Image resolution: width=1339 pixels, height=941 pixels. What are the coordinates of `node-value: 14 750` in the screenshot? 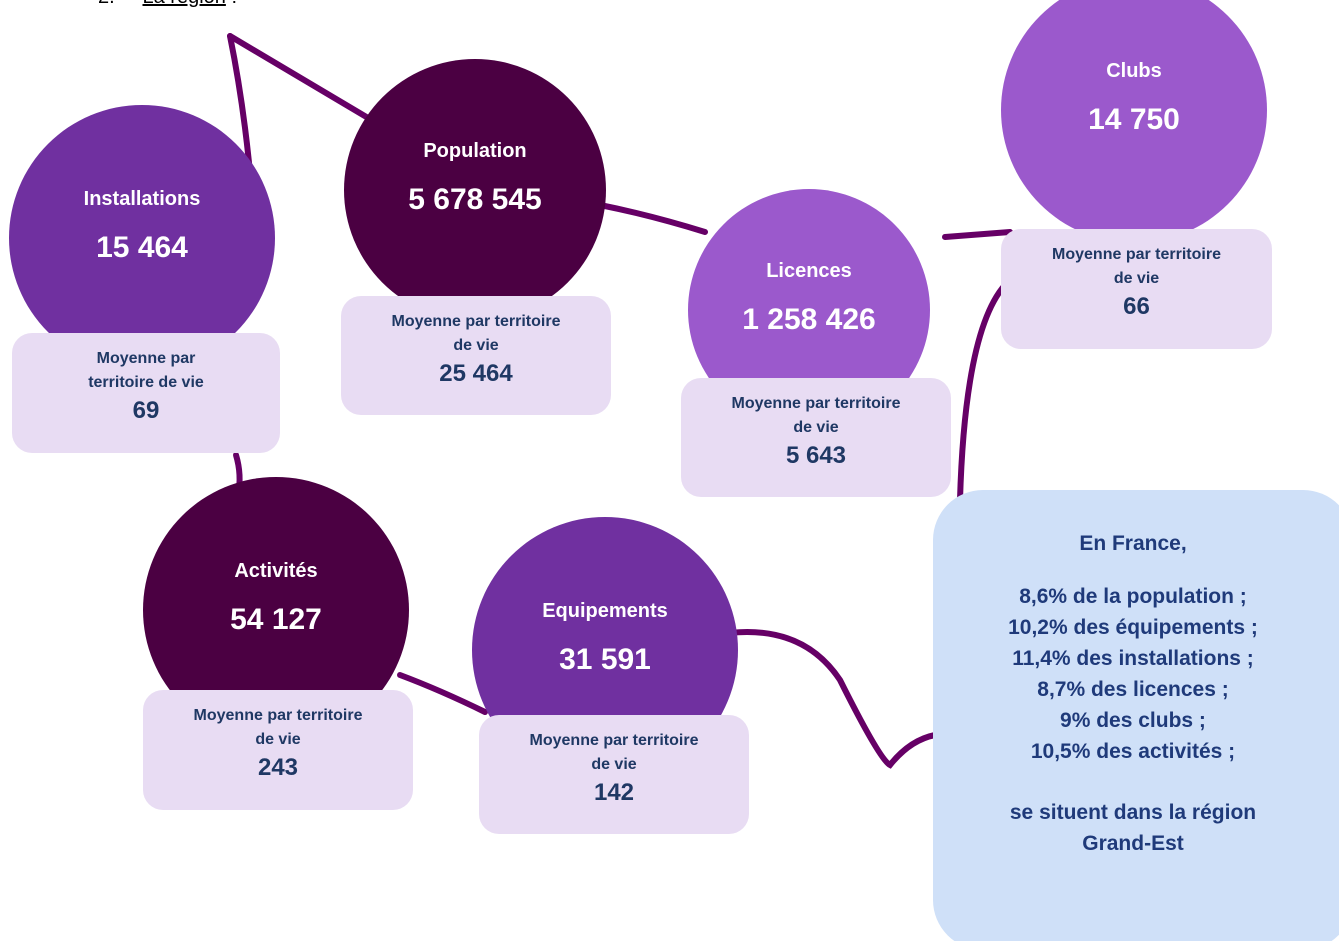 It's located at (1134, 119).